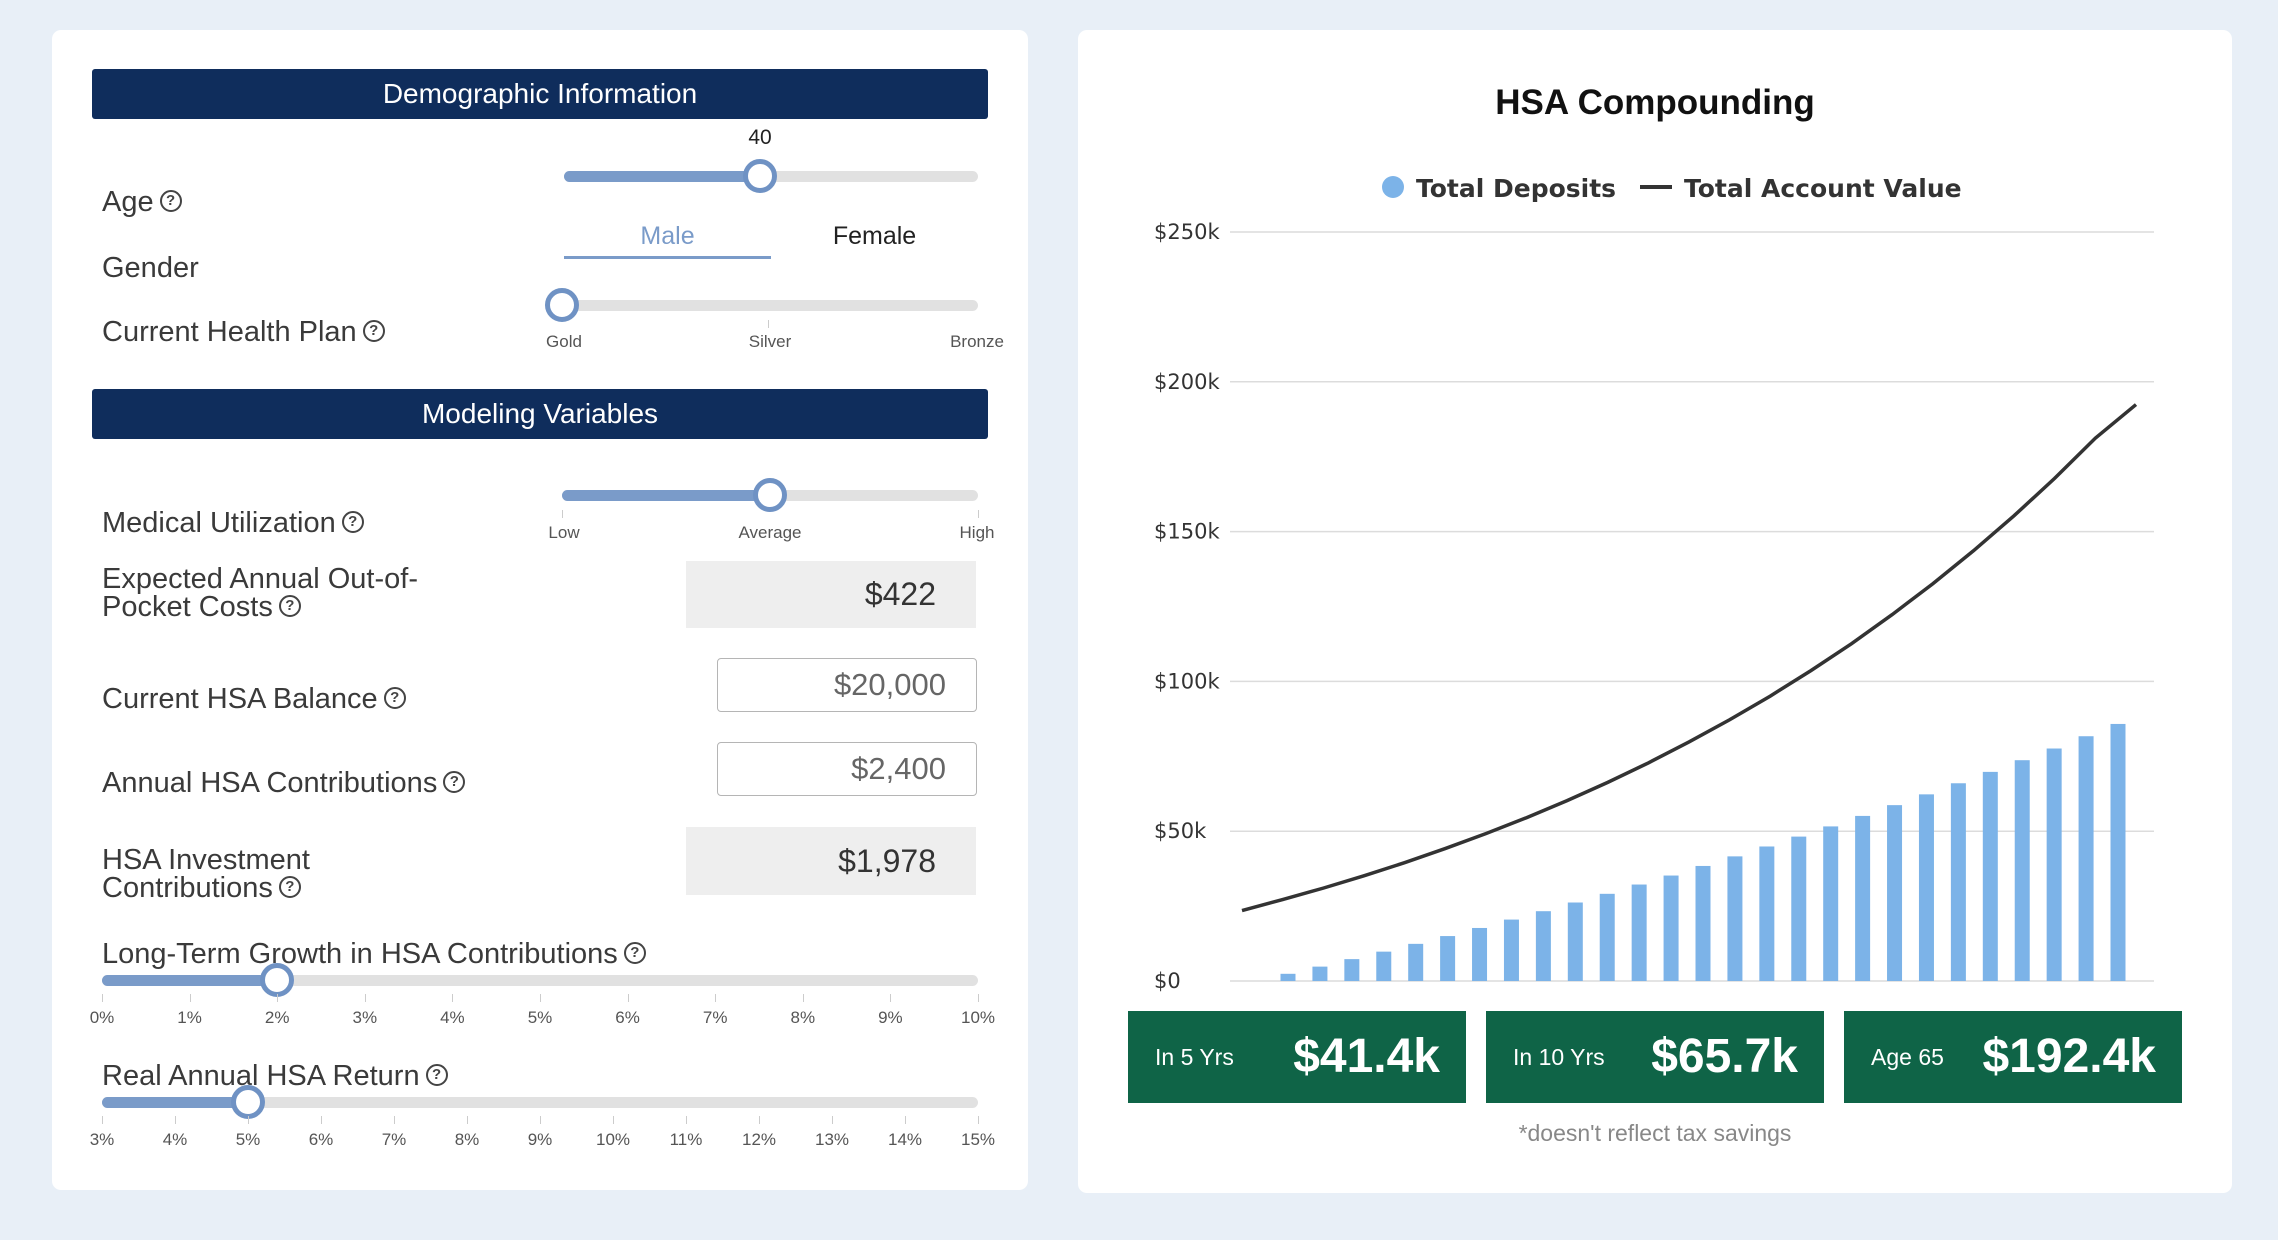 This screenshot has height=1240, width=2278. Describe the element at coordinates (874, 236) in the screenshot. I see `gender-tab-female: Female` at that location.